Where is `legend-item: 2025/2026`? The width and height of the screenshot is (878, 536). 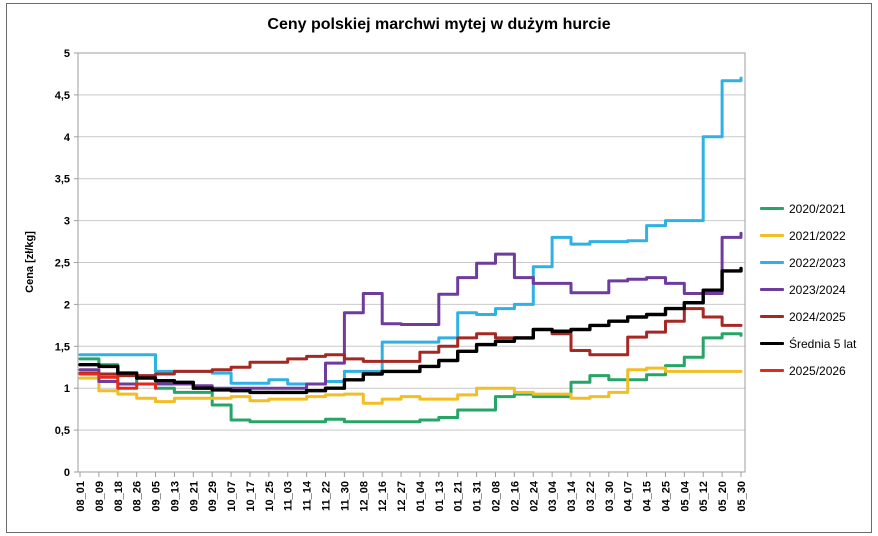
legend-item: 2025/2026 is located at coordinates (808, 370).